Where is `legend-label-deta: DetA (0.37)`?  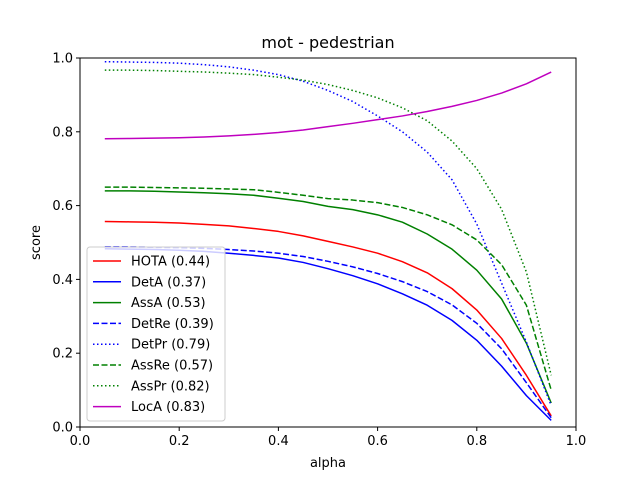
legend-label-deta: DetA (0.37) is located at coordinates (168, 282).